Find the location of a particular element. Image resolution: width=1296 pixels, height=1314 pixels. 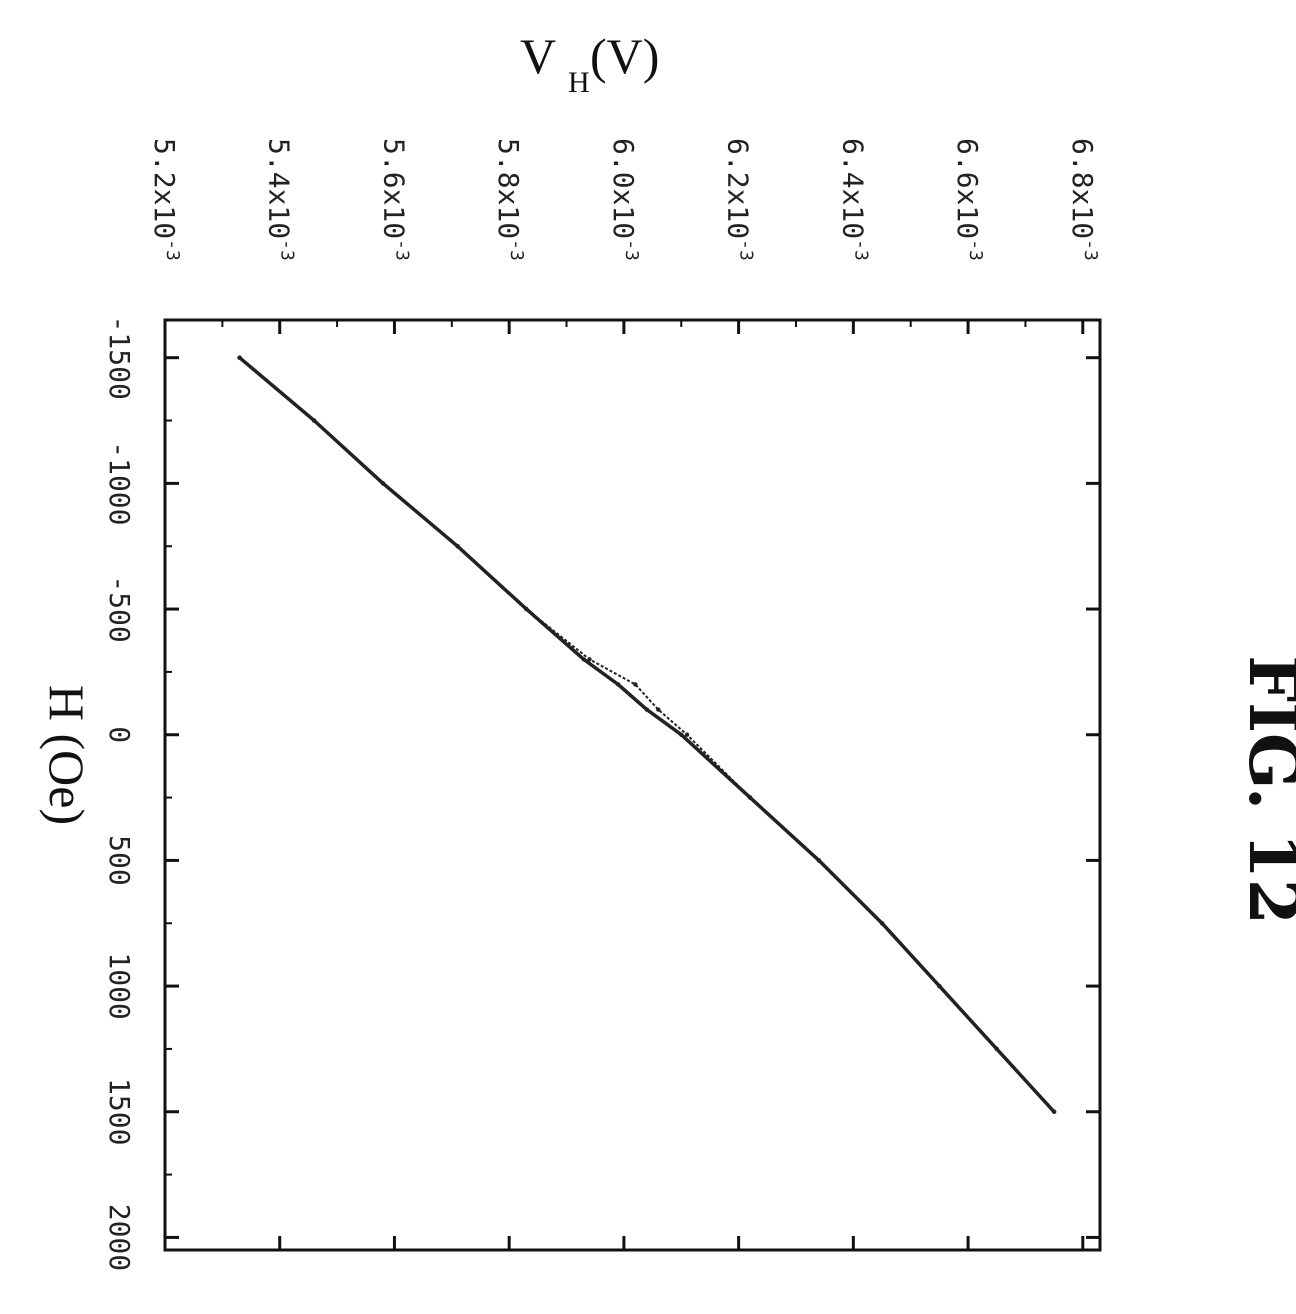

y-tick-exponent-2: -3 is located at coordinates (401, 250).